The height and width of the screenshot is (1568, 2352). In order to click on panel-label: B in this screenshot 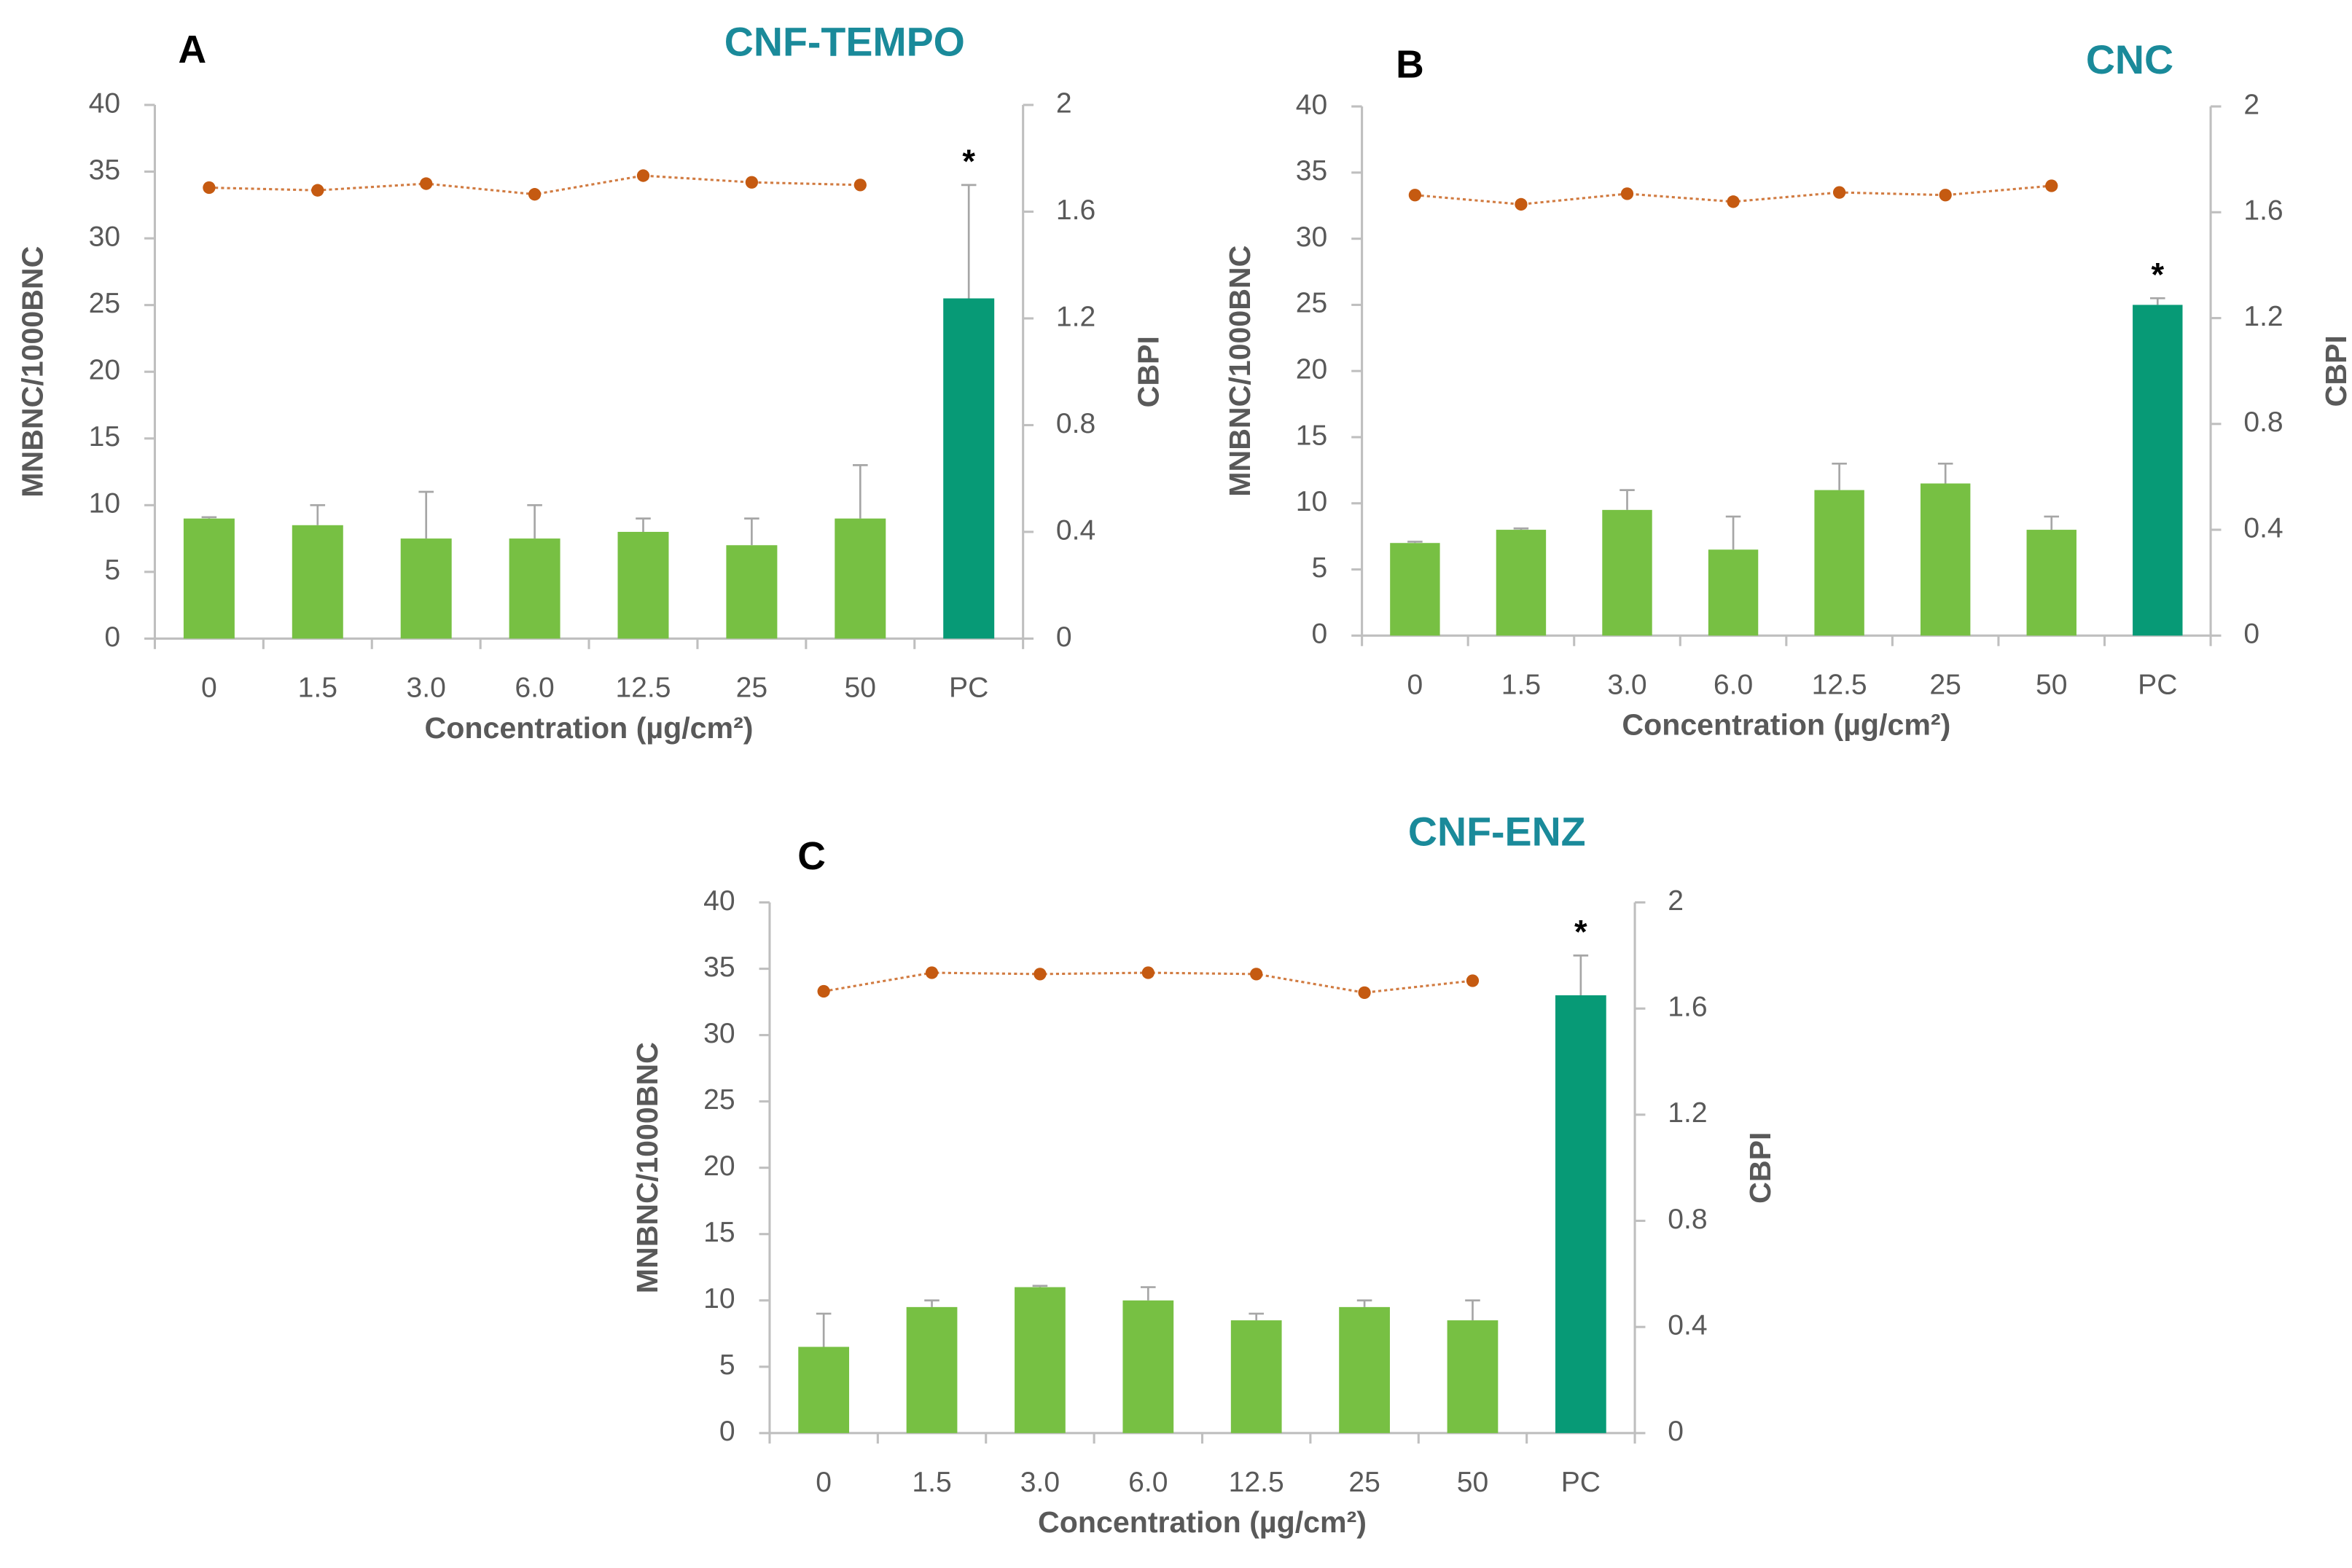, I will do `click(1410, 65)`.